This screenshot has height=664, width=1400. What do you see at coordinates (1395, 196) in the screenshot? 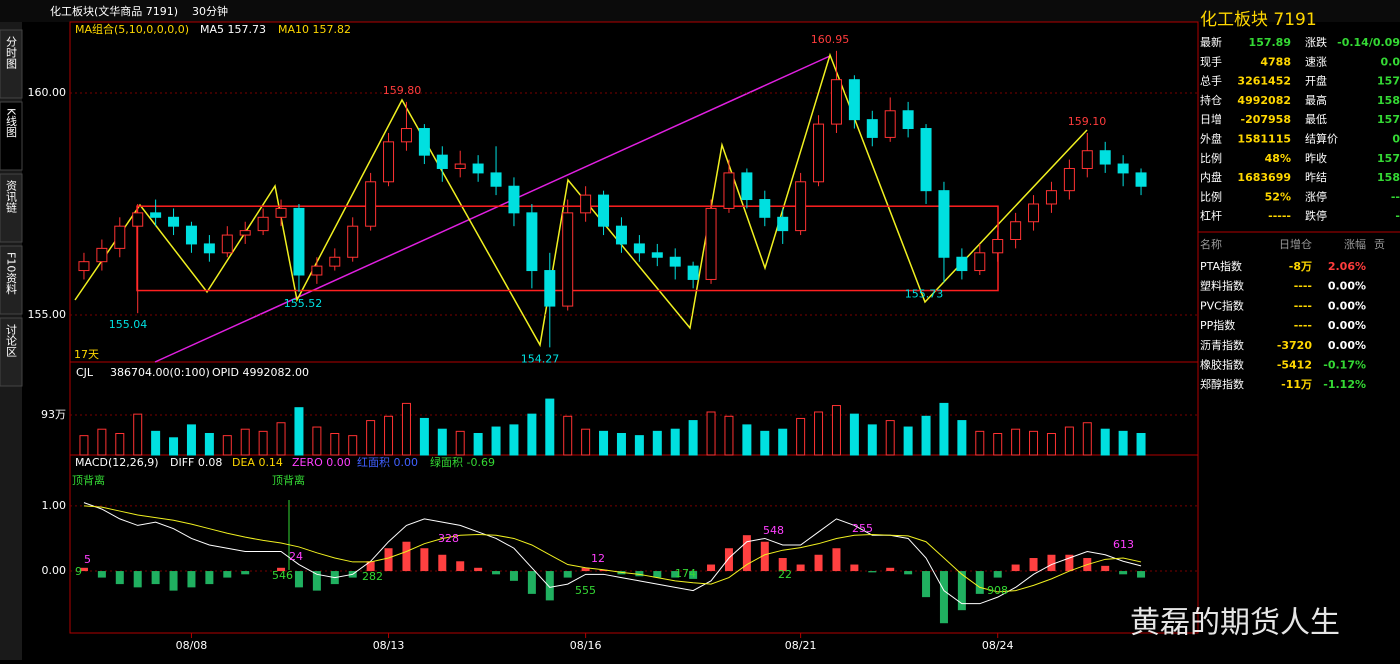
I see `quote-value: --` at bounding box center [1395, 196].